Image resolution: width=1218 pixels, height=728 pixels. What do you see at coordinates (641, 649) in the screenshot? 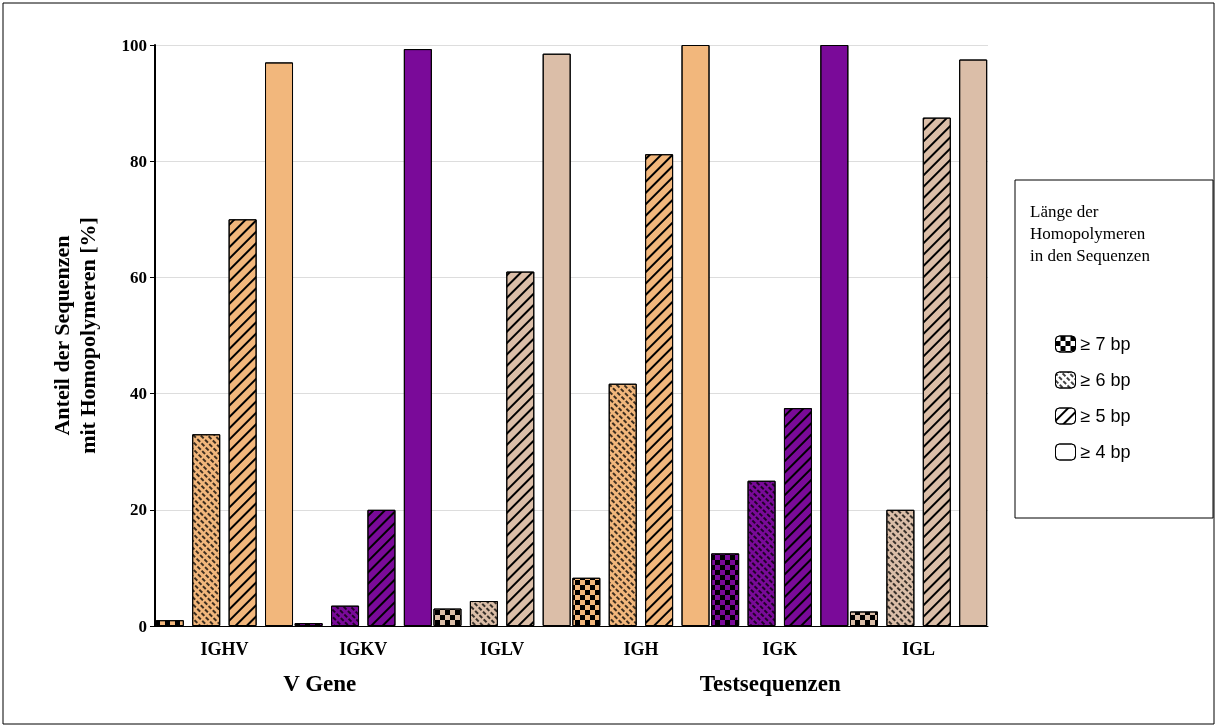
I see `x-tick-label: IGH` at bounding box center [641, 649].